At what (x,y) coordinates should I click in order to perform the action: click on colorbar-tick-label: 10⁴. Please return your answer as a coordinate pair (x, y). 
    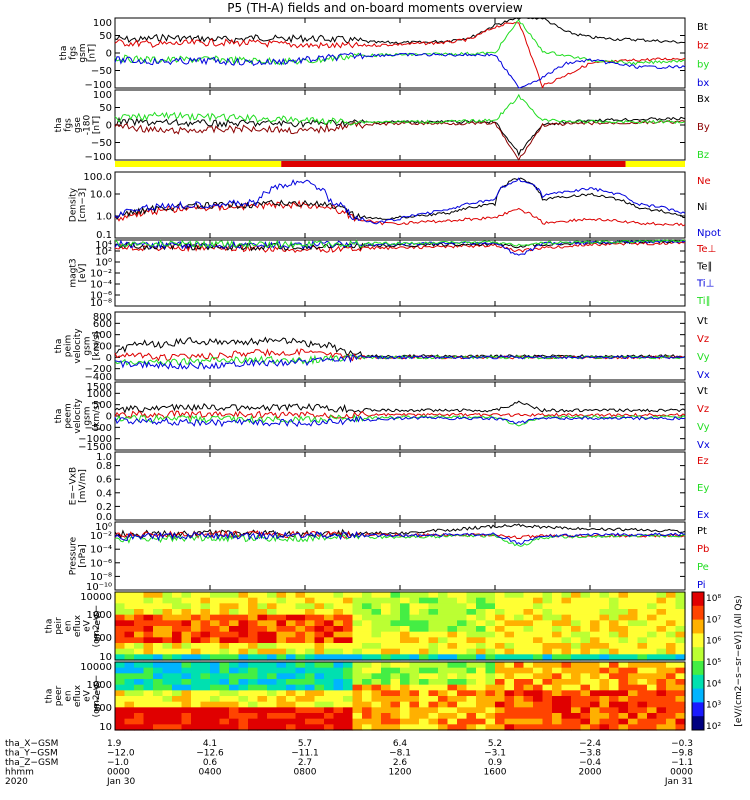
    Looking at the image, I should click on (713, 684).